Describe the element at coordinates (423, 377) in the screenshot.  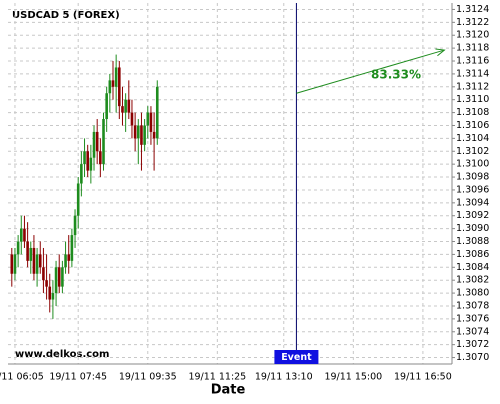
I see `x-tick-label: 19/11 16:50` at that location.